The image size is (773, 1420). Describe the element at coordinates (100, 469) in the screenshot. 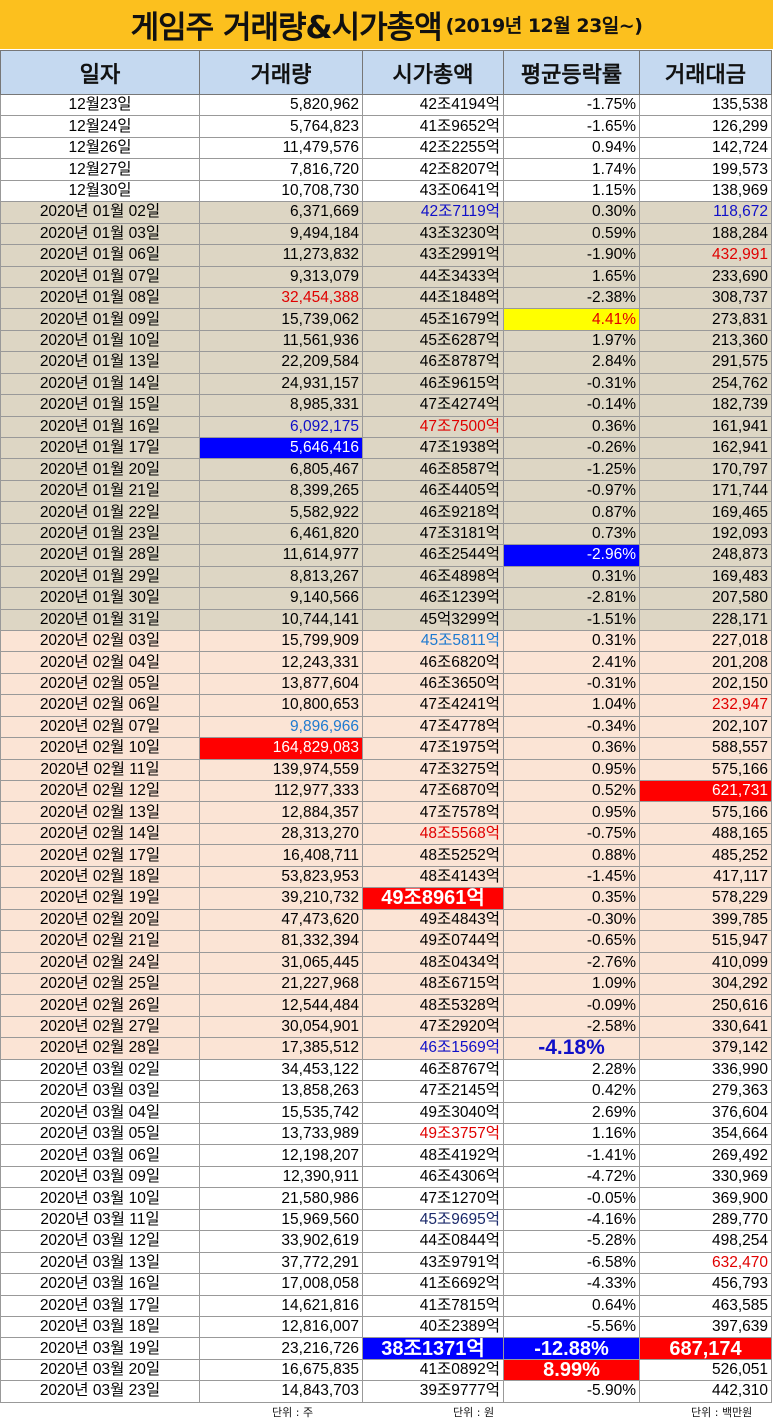

I see `date-cell: 2020년 01월 20일` at that location.